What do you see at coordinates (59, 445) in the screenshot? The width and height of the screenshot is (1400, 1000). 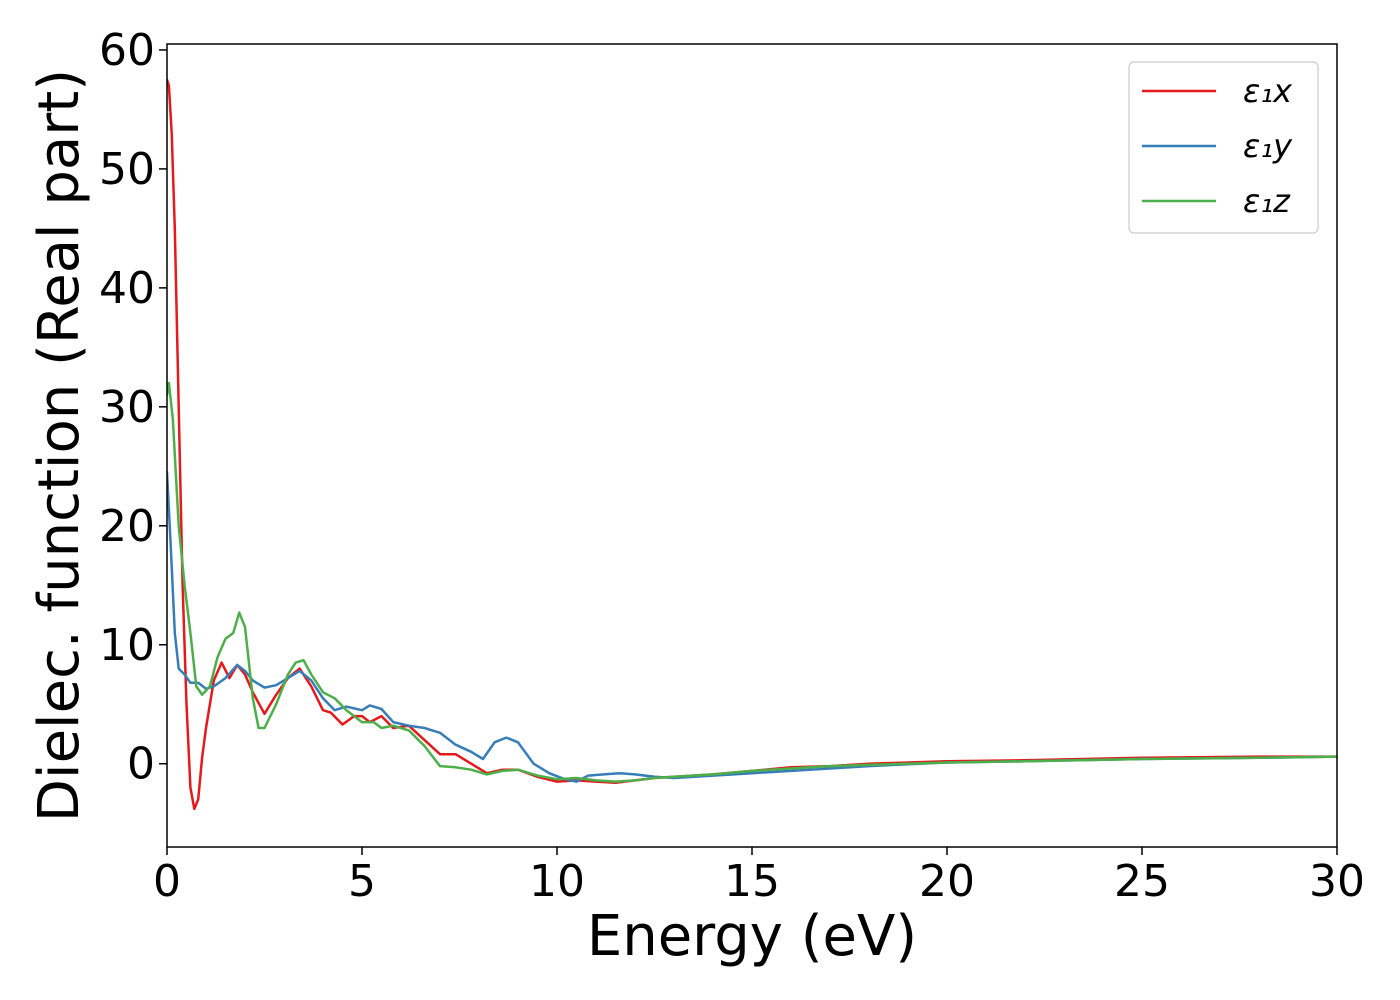 I see `y-axis-label: Dielec. function (Real part)` at bounding box center [59, 445].